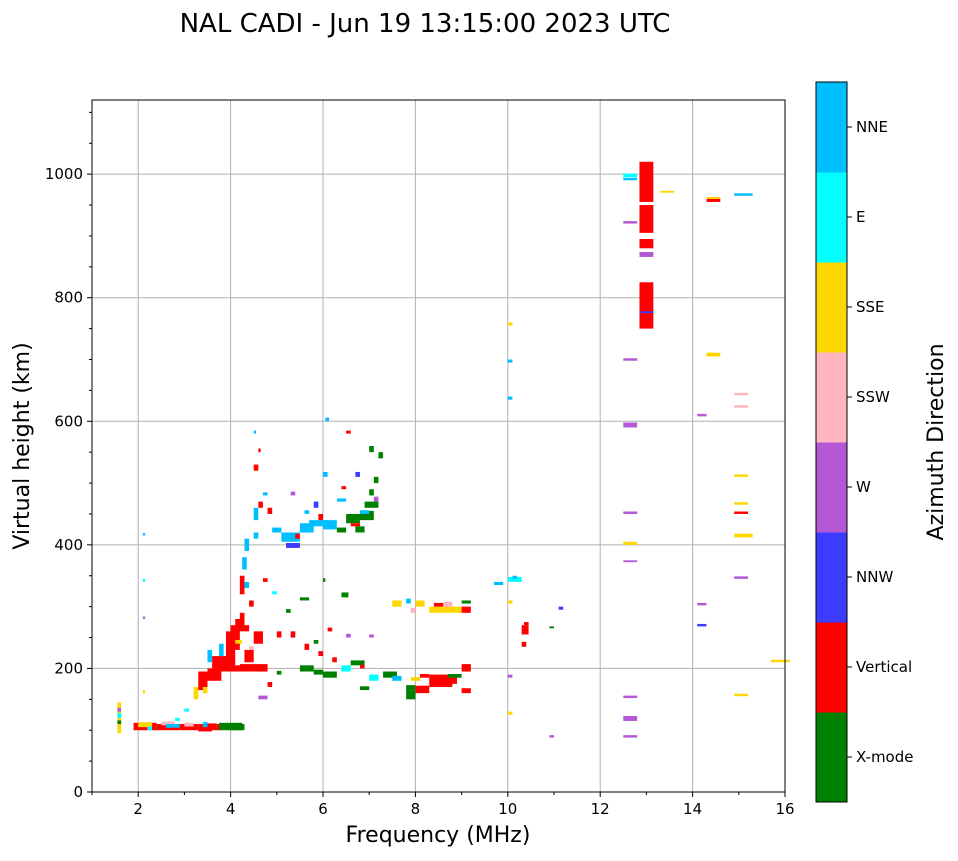 The image size is (958, 861). What do you see at coordinates (831, 442) in the screenshot?
I see `colorbar-frame` at bounding box center [831, 442].